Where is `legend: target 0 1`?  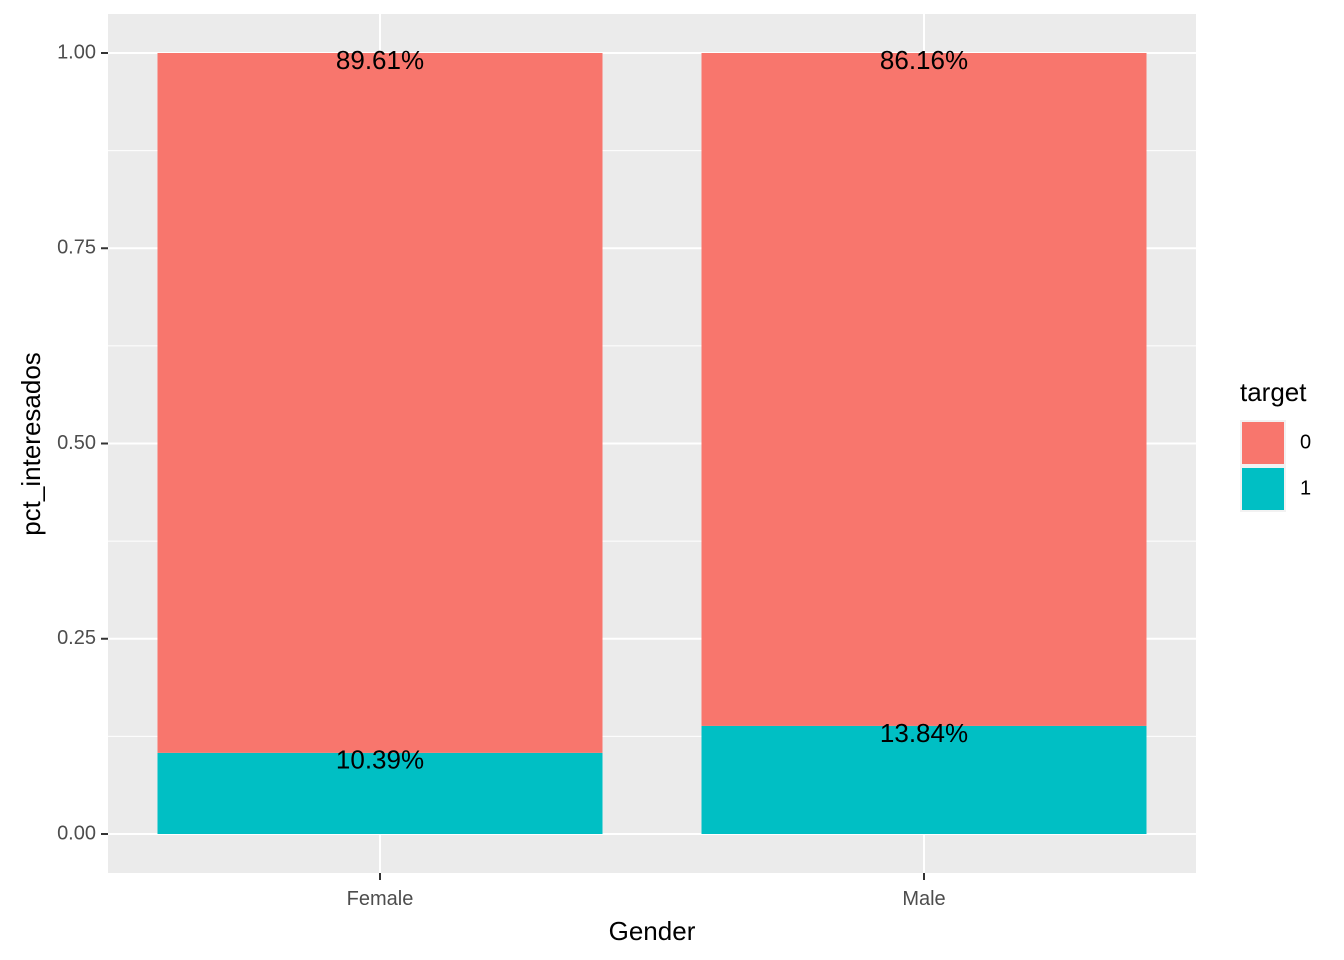
legend: target 0 1 is located at coordinates (1275, 444).